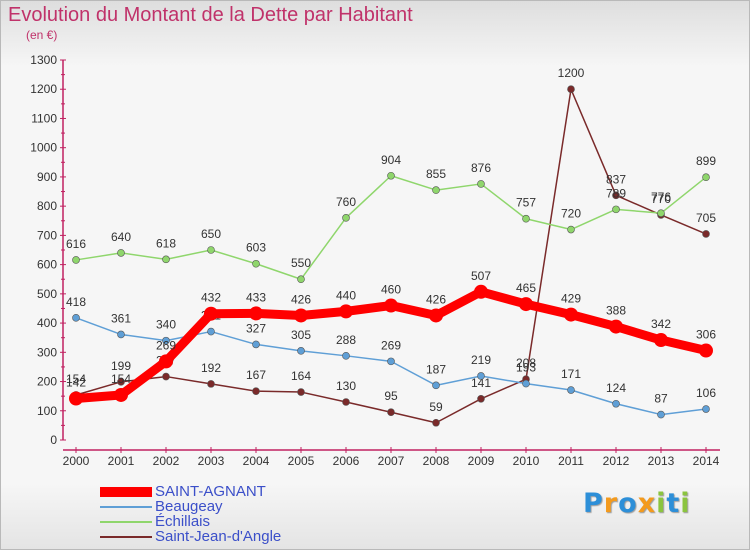  What do you see at coordinates (301, 376) in the screenshot?
I see `data-label: 164` at bounding box center [301, 376].